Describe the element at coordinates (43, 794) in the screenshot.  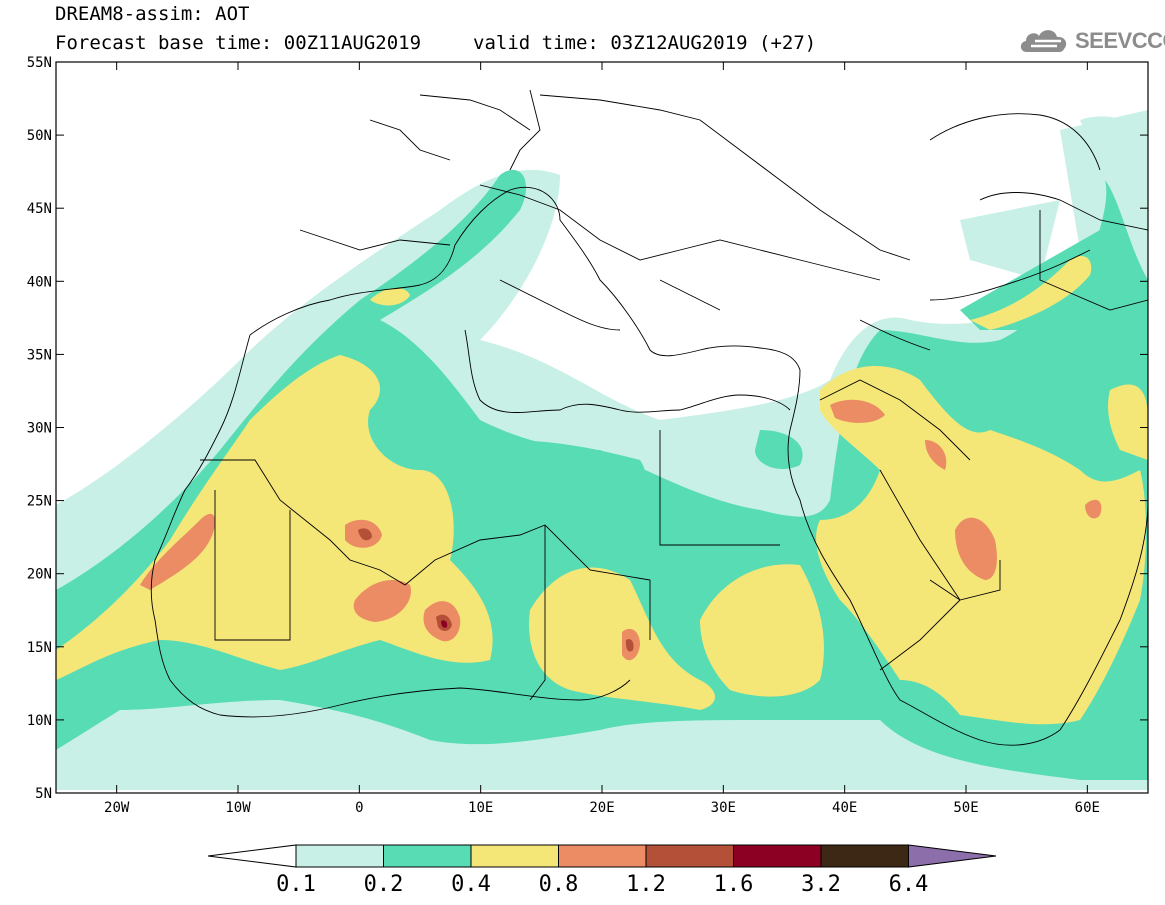
I see `lat-tick-label: 5N` at that location.